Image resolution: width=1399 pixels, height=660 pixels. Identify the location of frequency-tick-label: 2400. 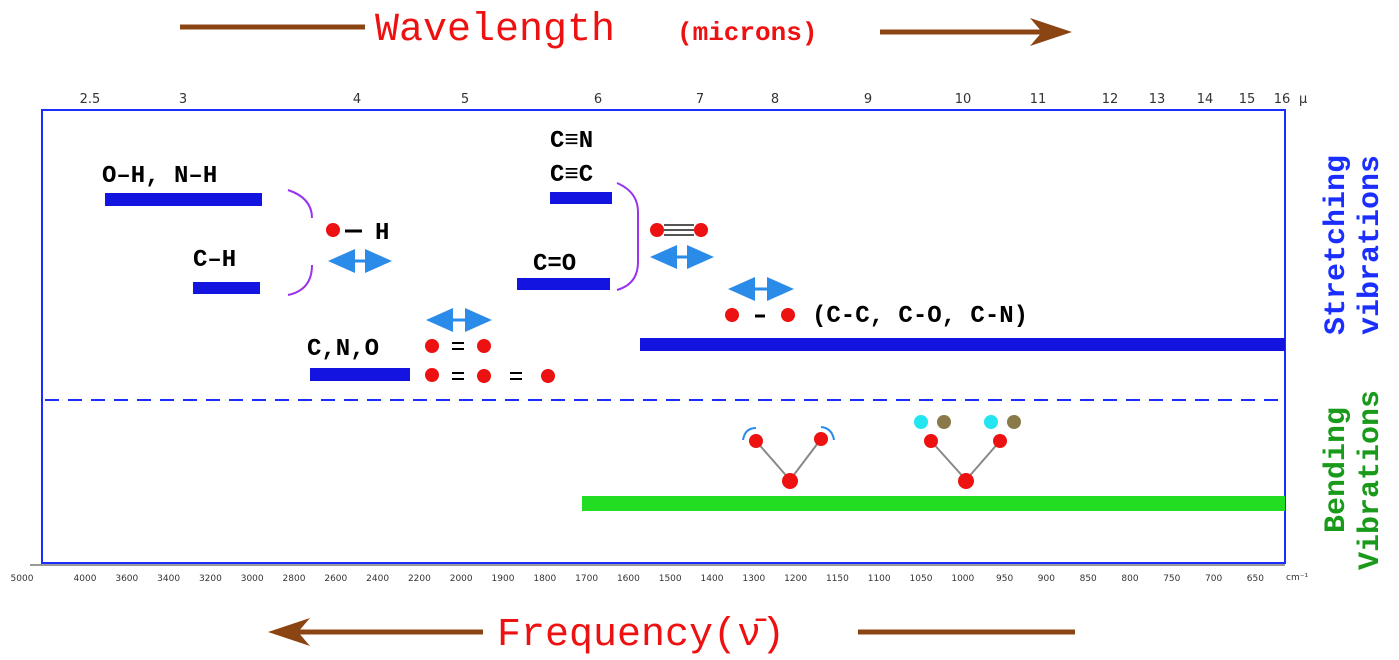
(377, 579).